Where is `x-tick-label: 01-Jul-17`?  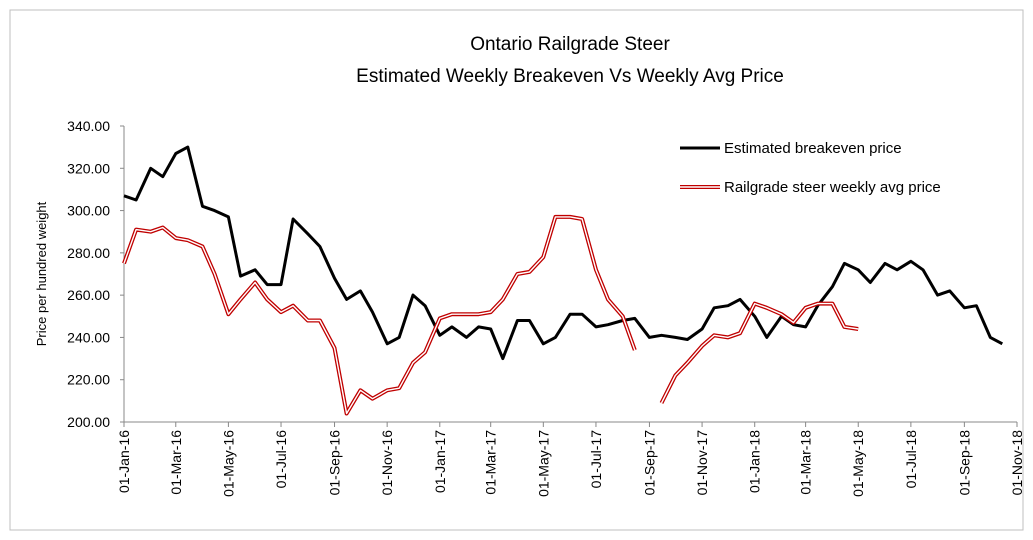 x-tick-label: 01-Jul-17 is located at coordinates (596, 459).